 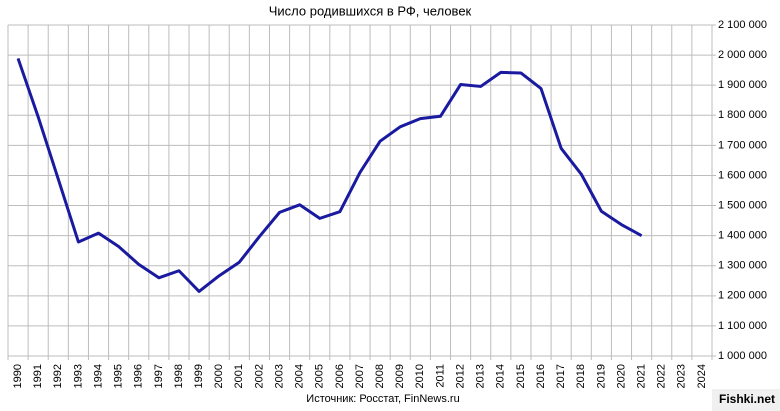 I want to click on y-tick-label: 1 000 000, so click(x=742, y=356).